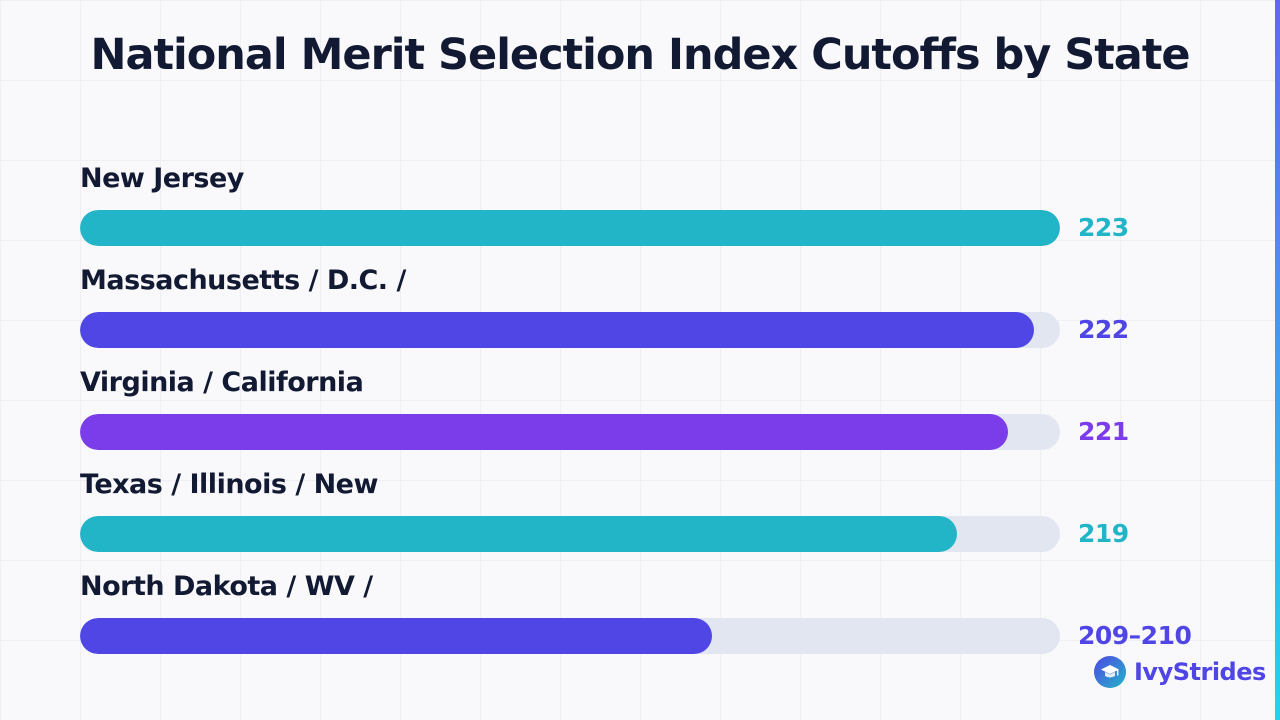 This screenshot has height=720, width=1280. I want to click on bar-label: Texas / Illinois / New, so click(229, 484).